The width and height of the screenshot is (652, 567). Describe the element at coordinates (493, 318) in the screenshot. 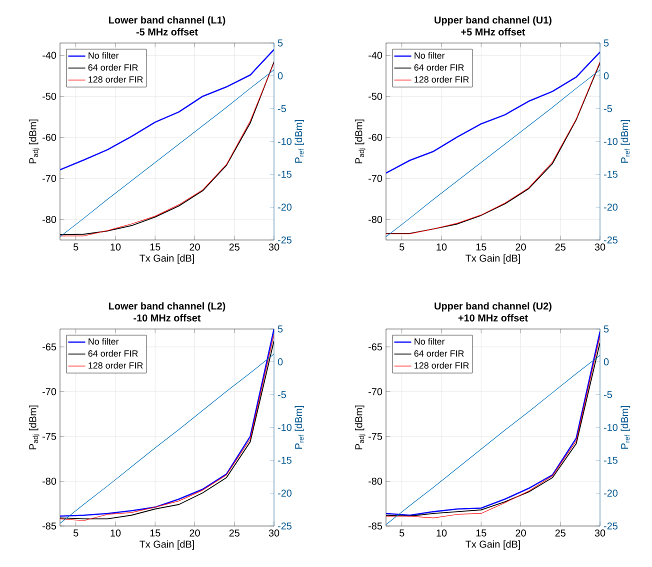

I see `chart-subtitle: +10 MHz offset` at that location.